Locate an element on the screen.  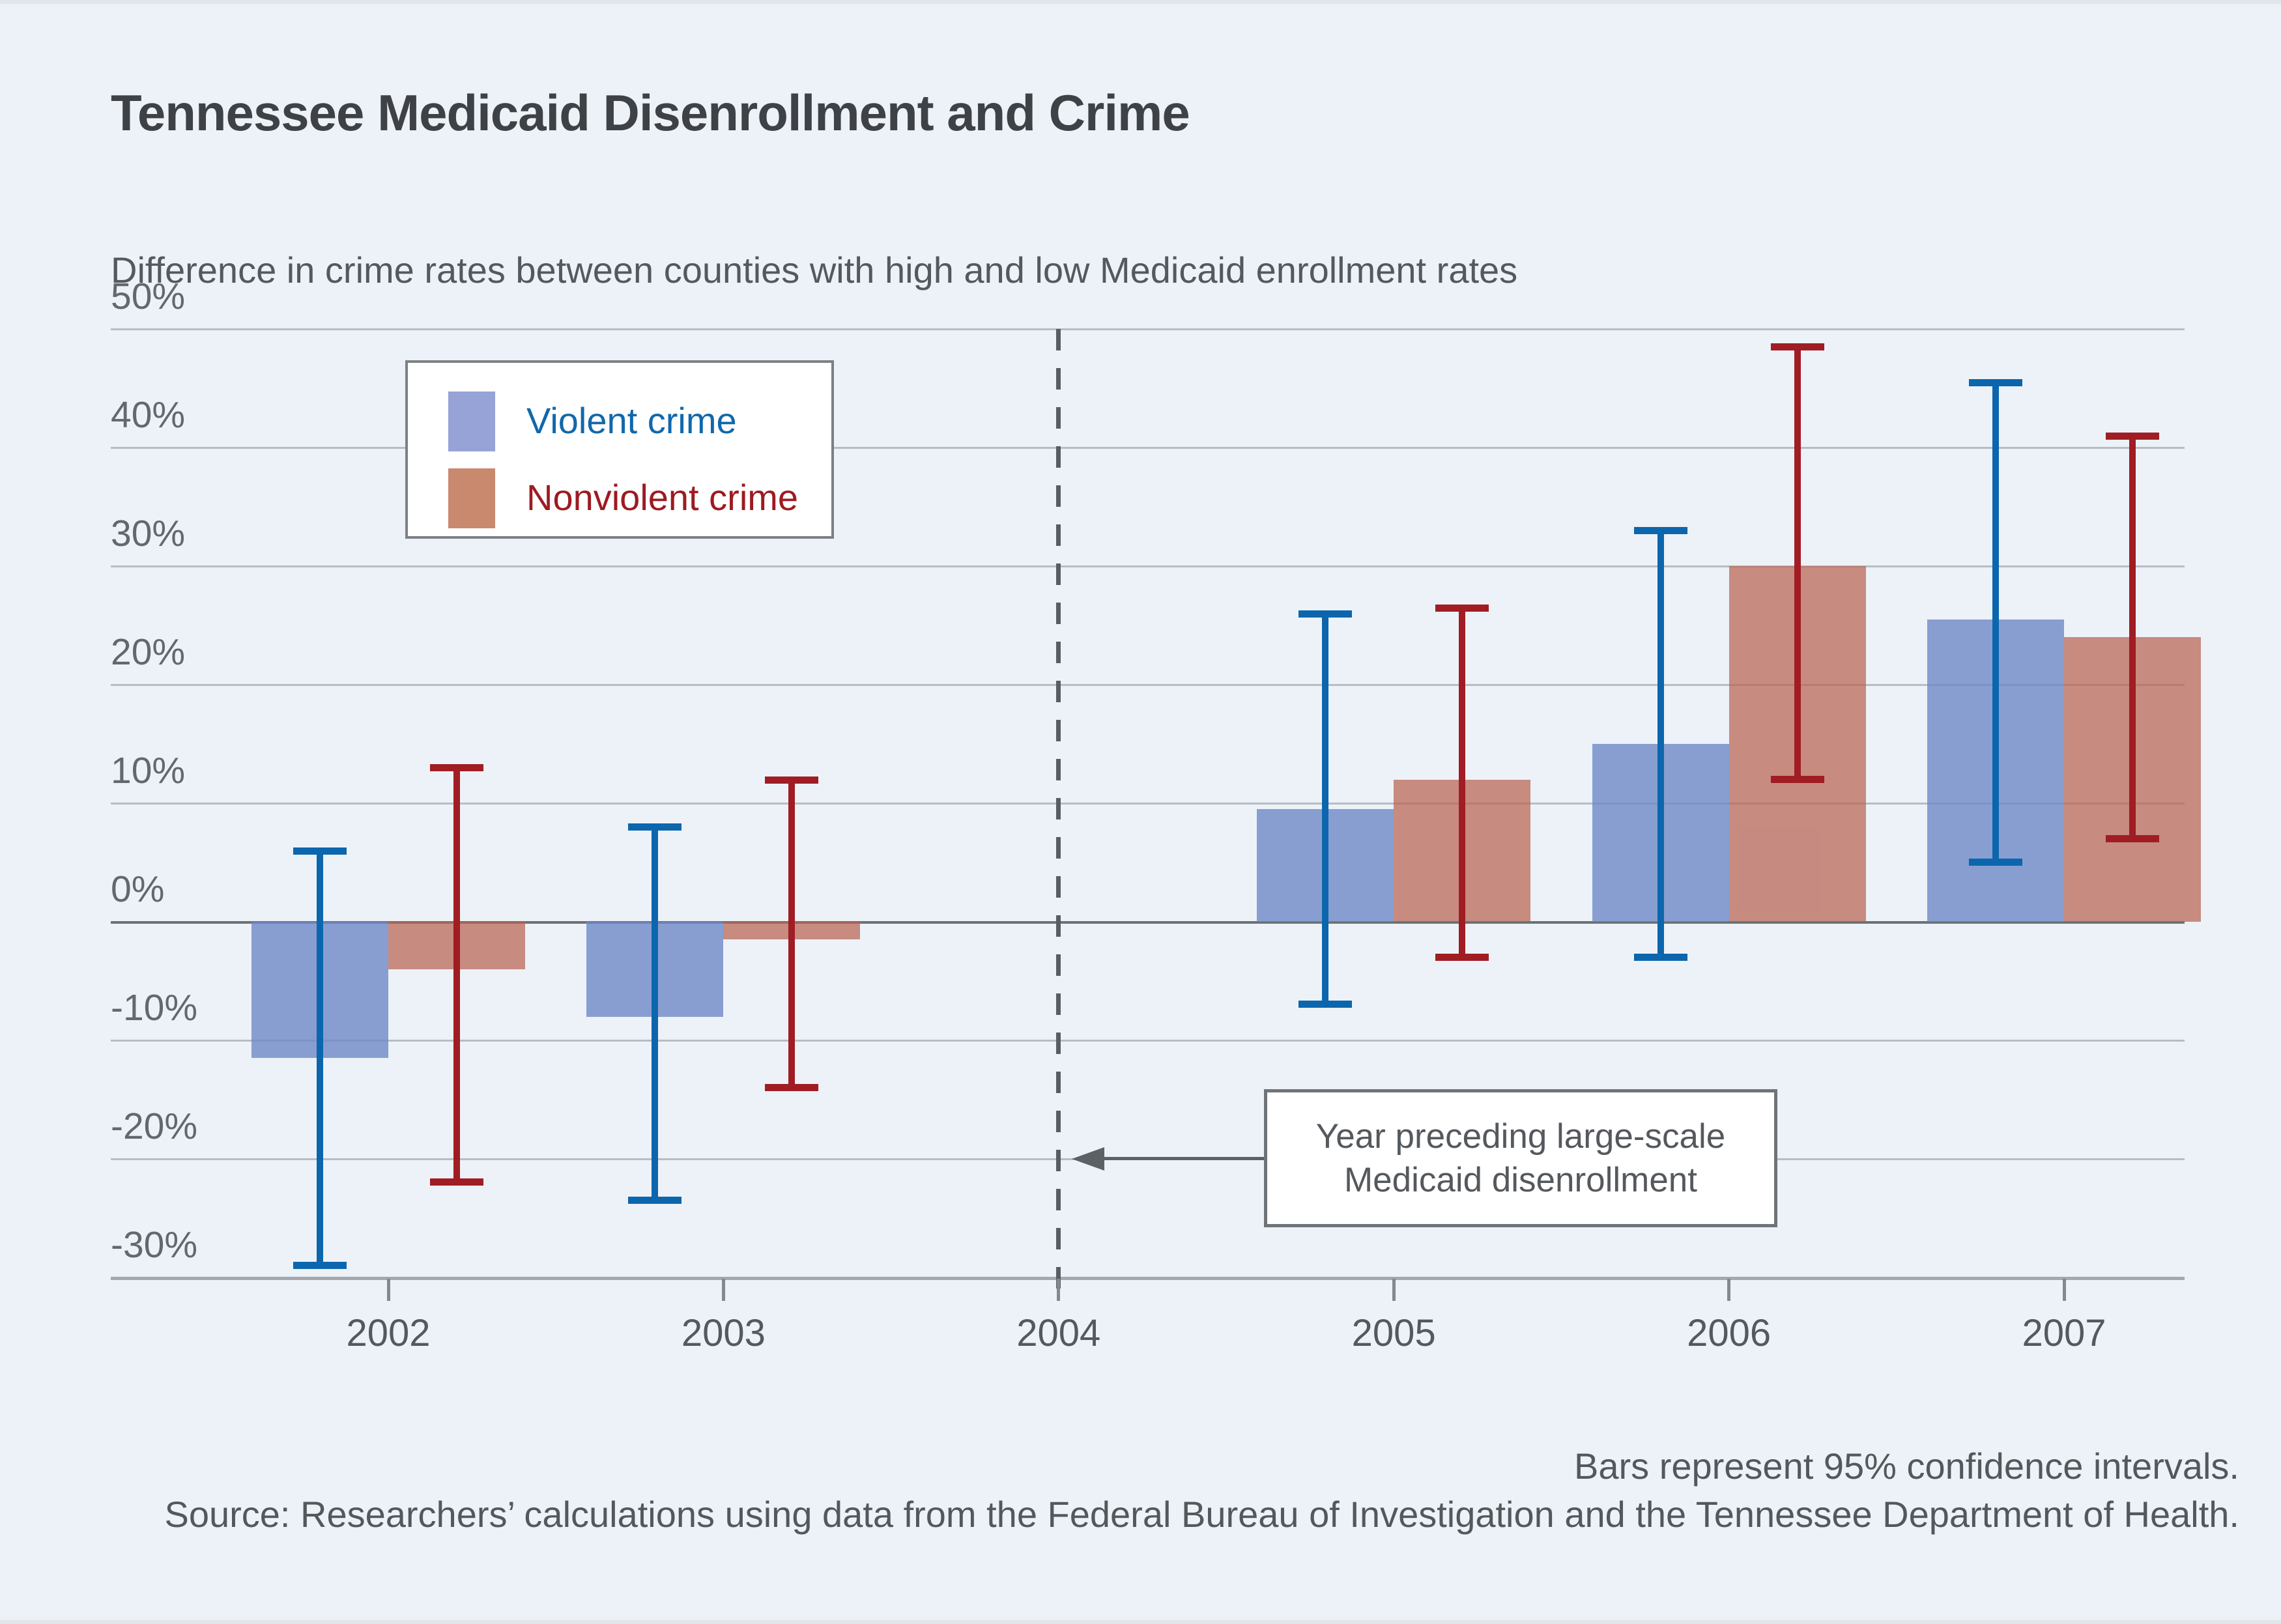
y-axis-label: -10% is located at coordinates (154, 1008).